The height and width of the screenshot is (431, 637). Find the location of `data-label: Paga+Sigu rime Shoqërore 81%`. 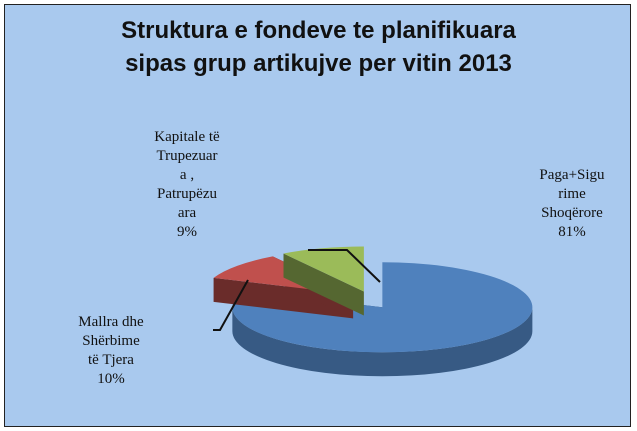

data-label: Paga+Sigu rime Shoqërore 81% is located at coordinates (572, 204).